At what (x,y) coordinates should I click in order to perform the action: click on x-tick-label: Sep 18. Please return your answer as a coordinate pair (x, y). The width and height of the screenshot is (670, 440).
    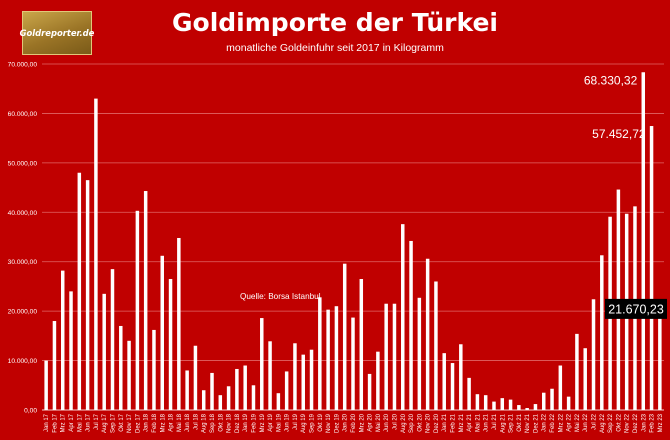
    Looking at the image, I should click on (213, 423).